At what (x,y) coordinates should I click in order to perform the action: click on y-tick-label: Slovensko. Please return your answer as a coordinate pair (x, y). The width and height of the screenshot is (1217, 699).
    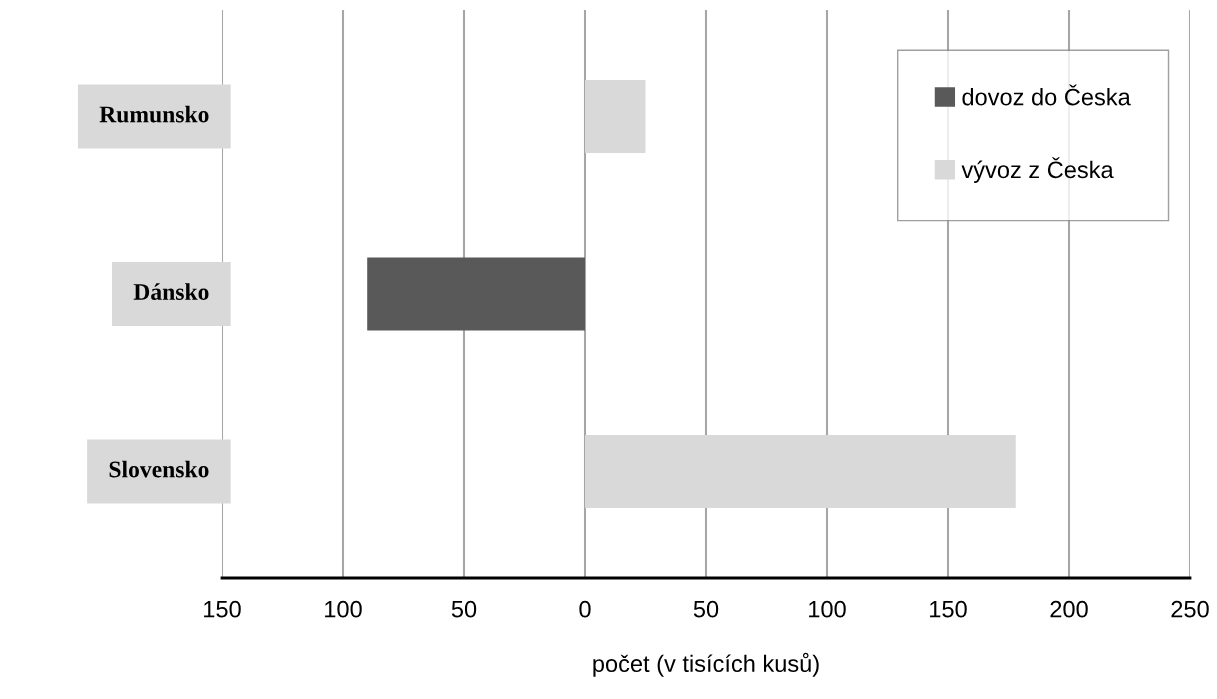
    Looking at the image, I should click on (159, 469).